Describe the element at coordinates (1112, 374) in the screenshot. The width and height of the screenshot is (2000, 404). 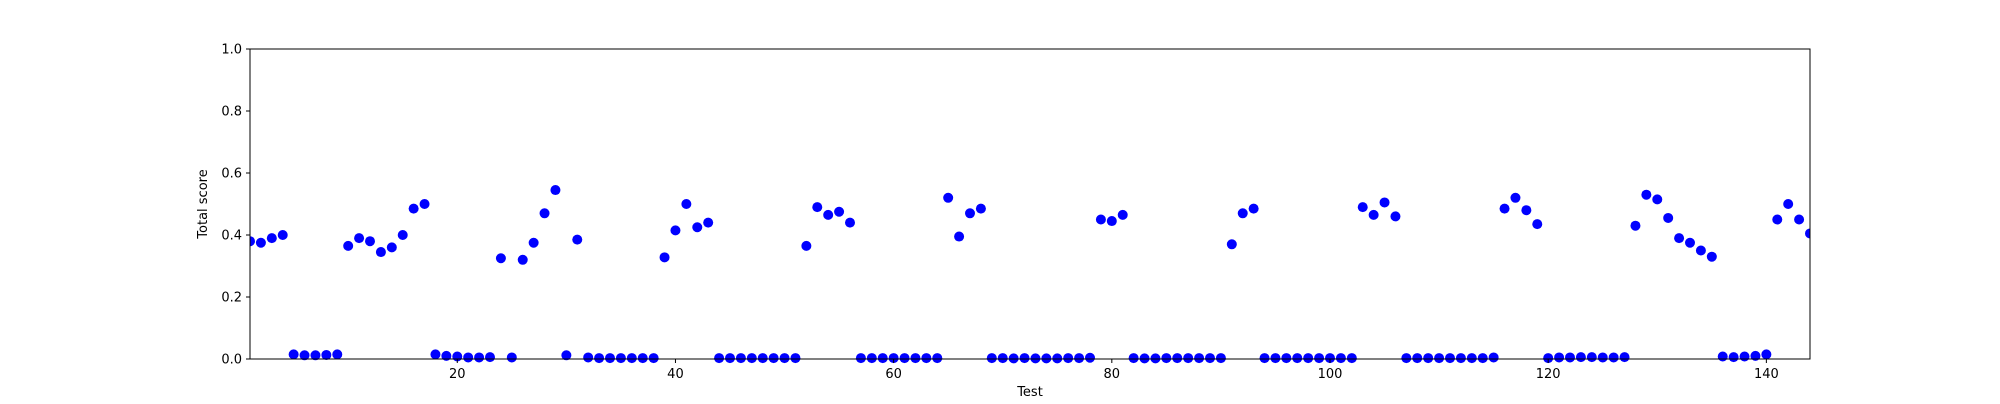
I see `x-tick-label: 80` at that location.